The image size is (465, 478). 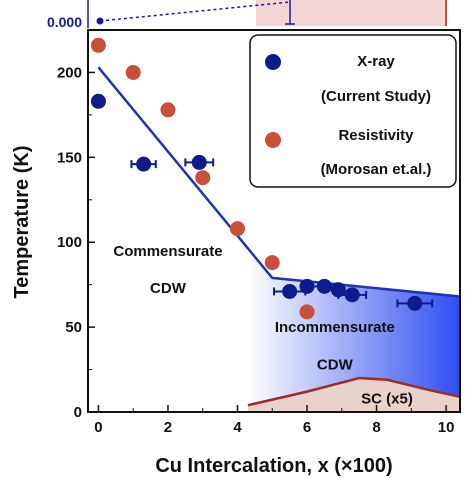 What do you see at coordinates (237, 427) in the screenshot?
I see `x-tick-label: 4` at bounding box center [237, 427].